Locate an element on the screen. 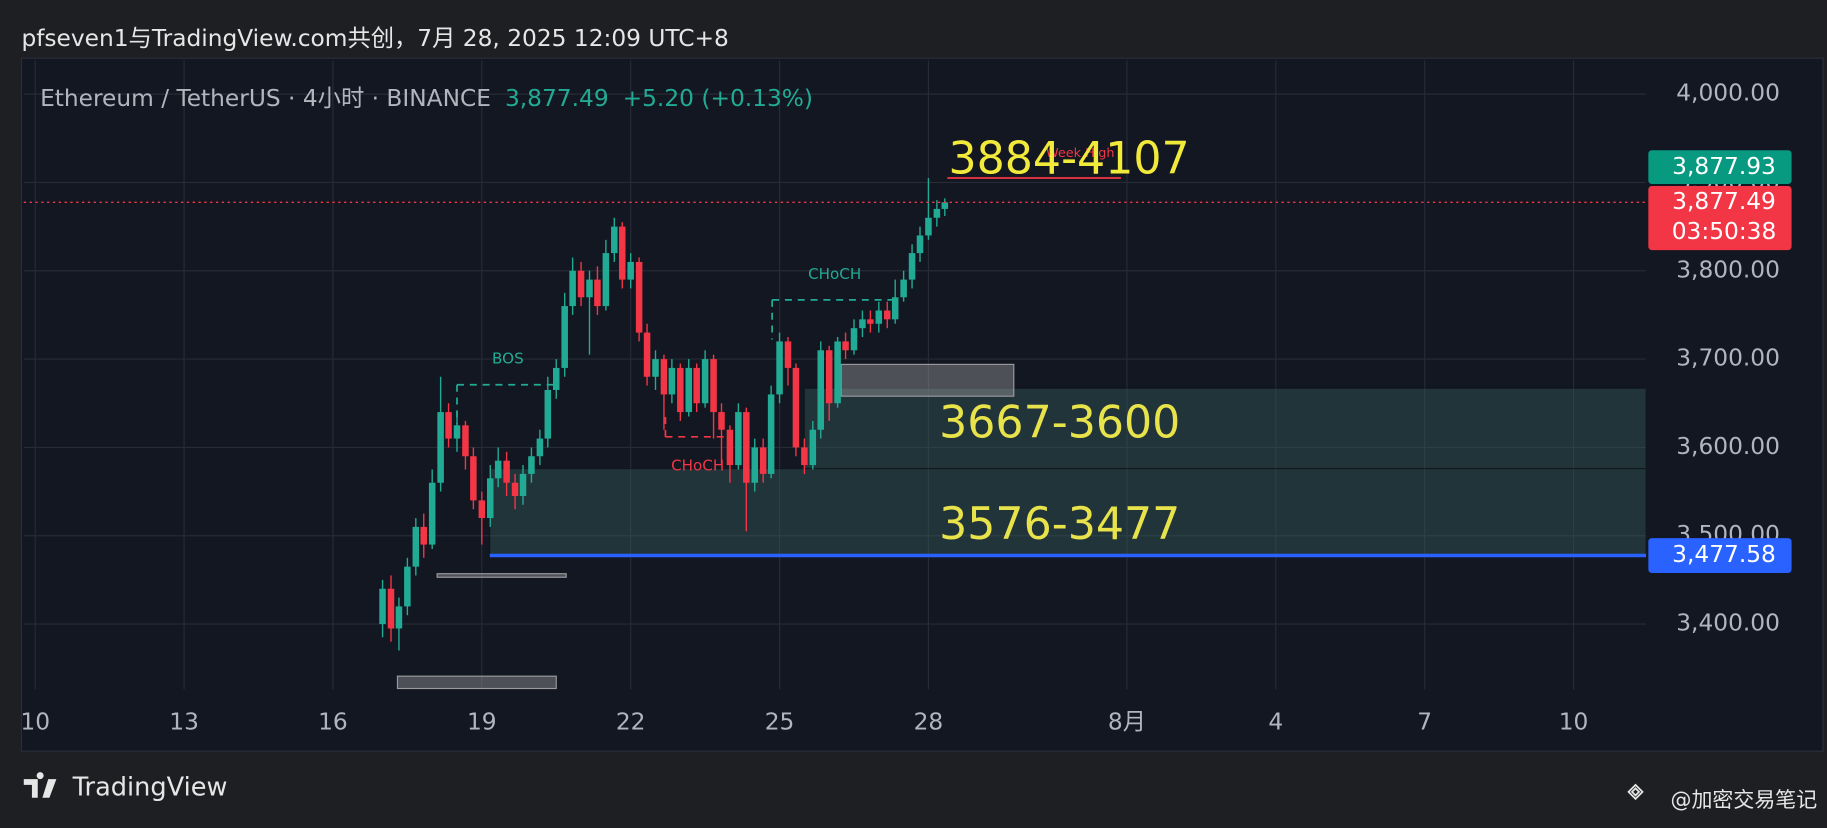  last-price-label: 3,877.49 is located at coordinates (1724, 201).